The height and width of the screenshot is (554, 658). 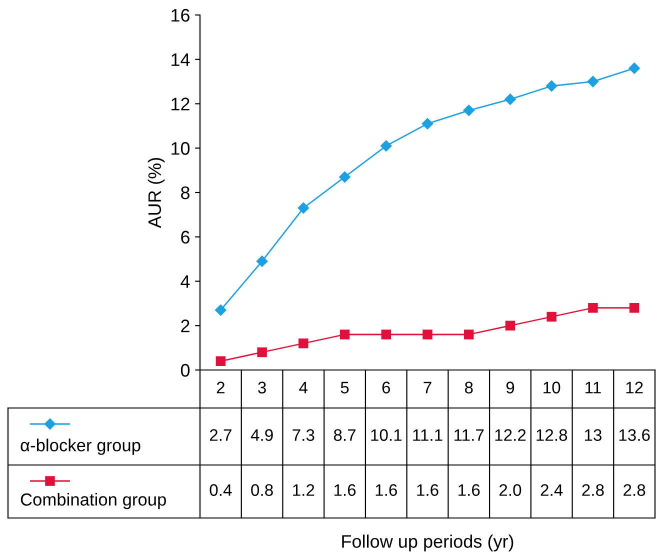 What do you see at coordinates (181, 15) in the screenshot?
I see `y-tick-label: 16` at bounding box center [181, 15].